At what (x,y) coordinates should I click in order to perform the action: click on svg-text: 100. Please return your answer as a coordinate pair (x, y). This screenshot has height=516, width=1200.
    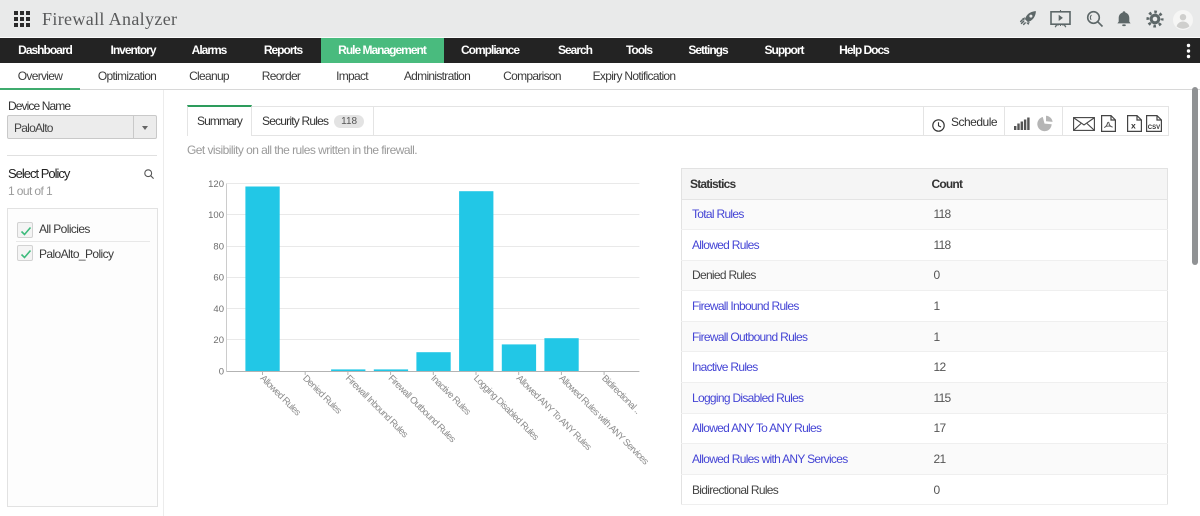
    Looking at the image, I should click on (216, 215).